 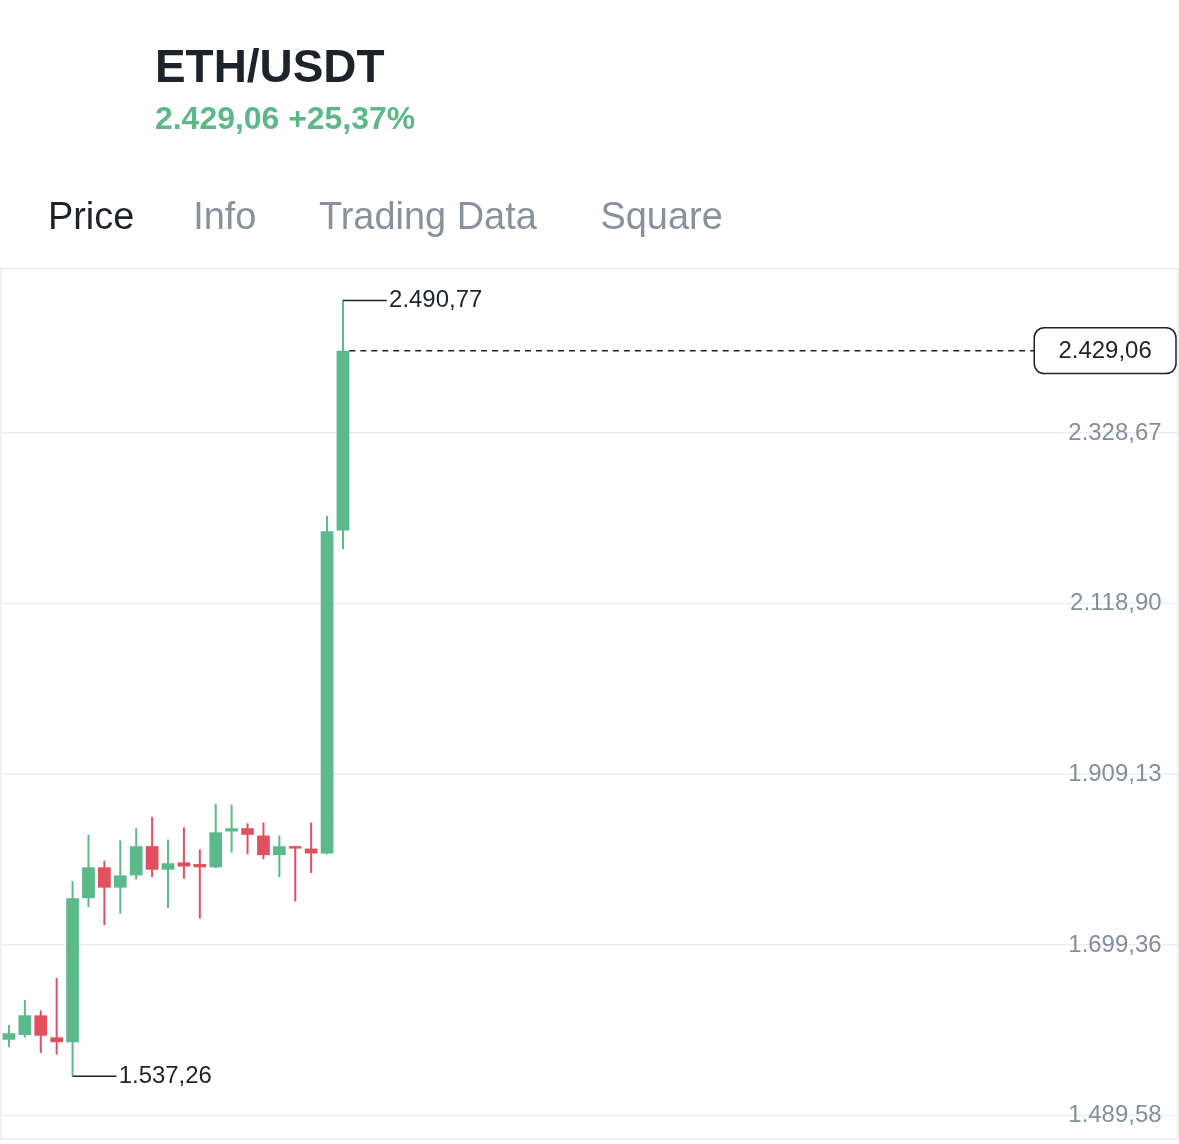 What do you see at coordinates (428, 215) in the screenshot?
I see `text: Trading Data` at bounding box center [428, 215].